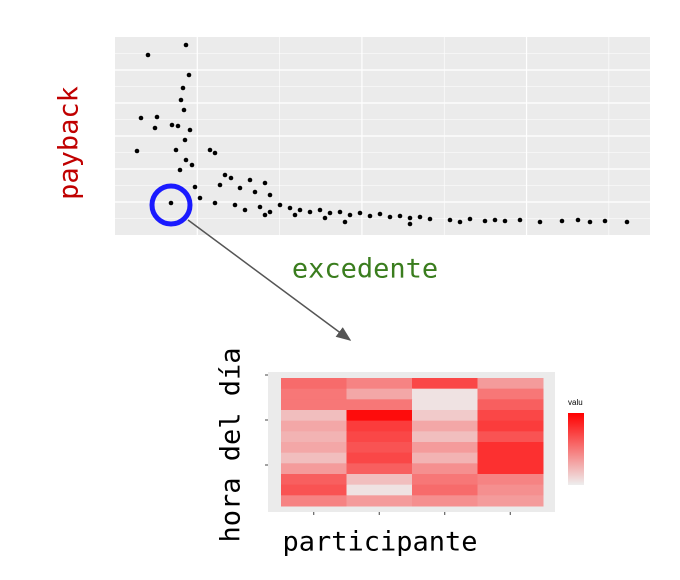  Describe the element at coordinates (379, 542) in the screenshot. I see `x-axis-title: participante` at that location.